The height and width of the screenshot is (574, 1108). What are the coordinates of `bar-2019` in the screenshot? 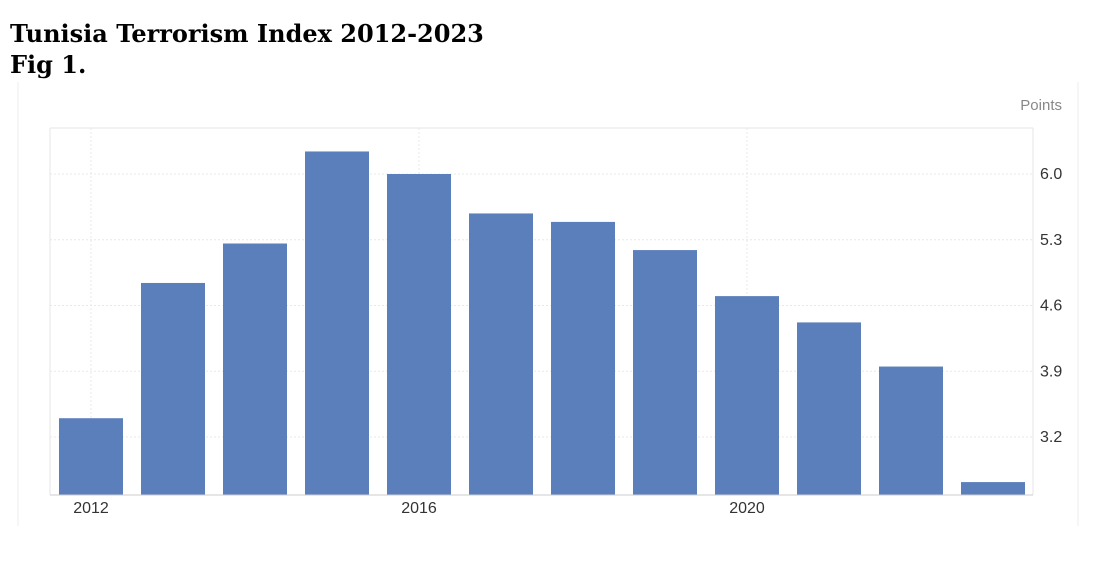 It's located at (665, 372).